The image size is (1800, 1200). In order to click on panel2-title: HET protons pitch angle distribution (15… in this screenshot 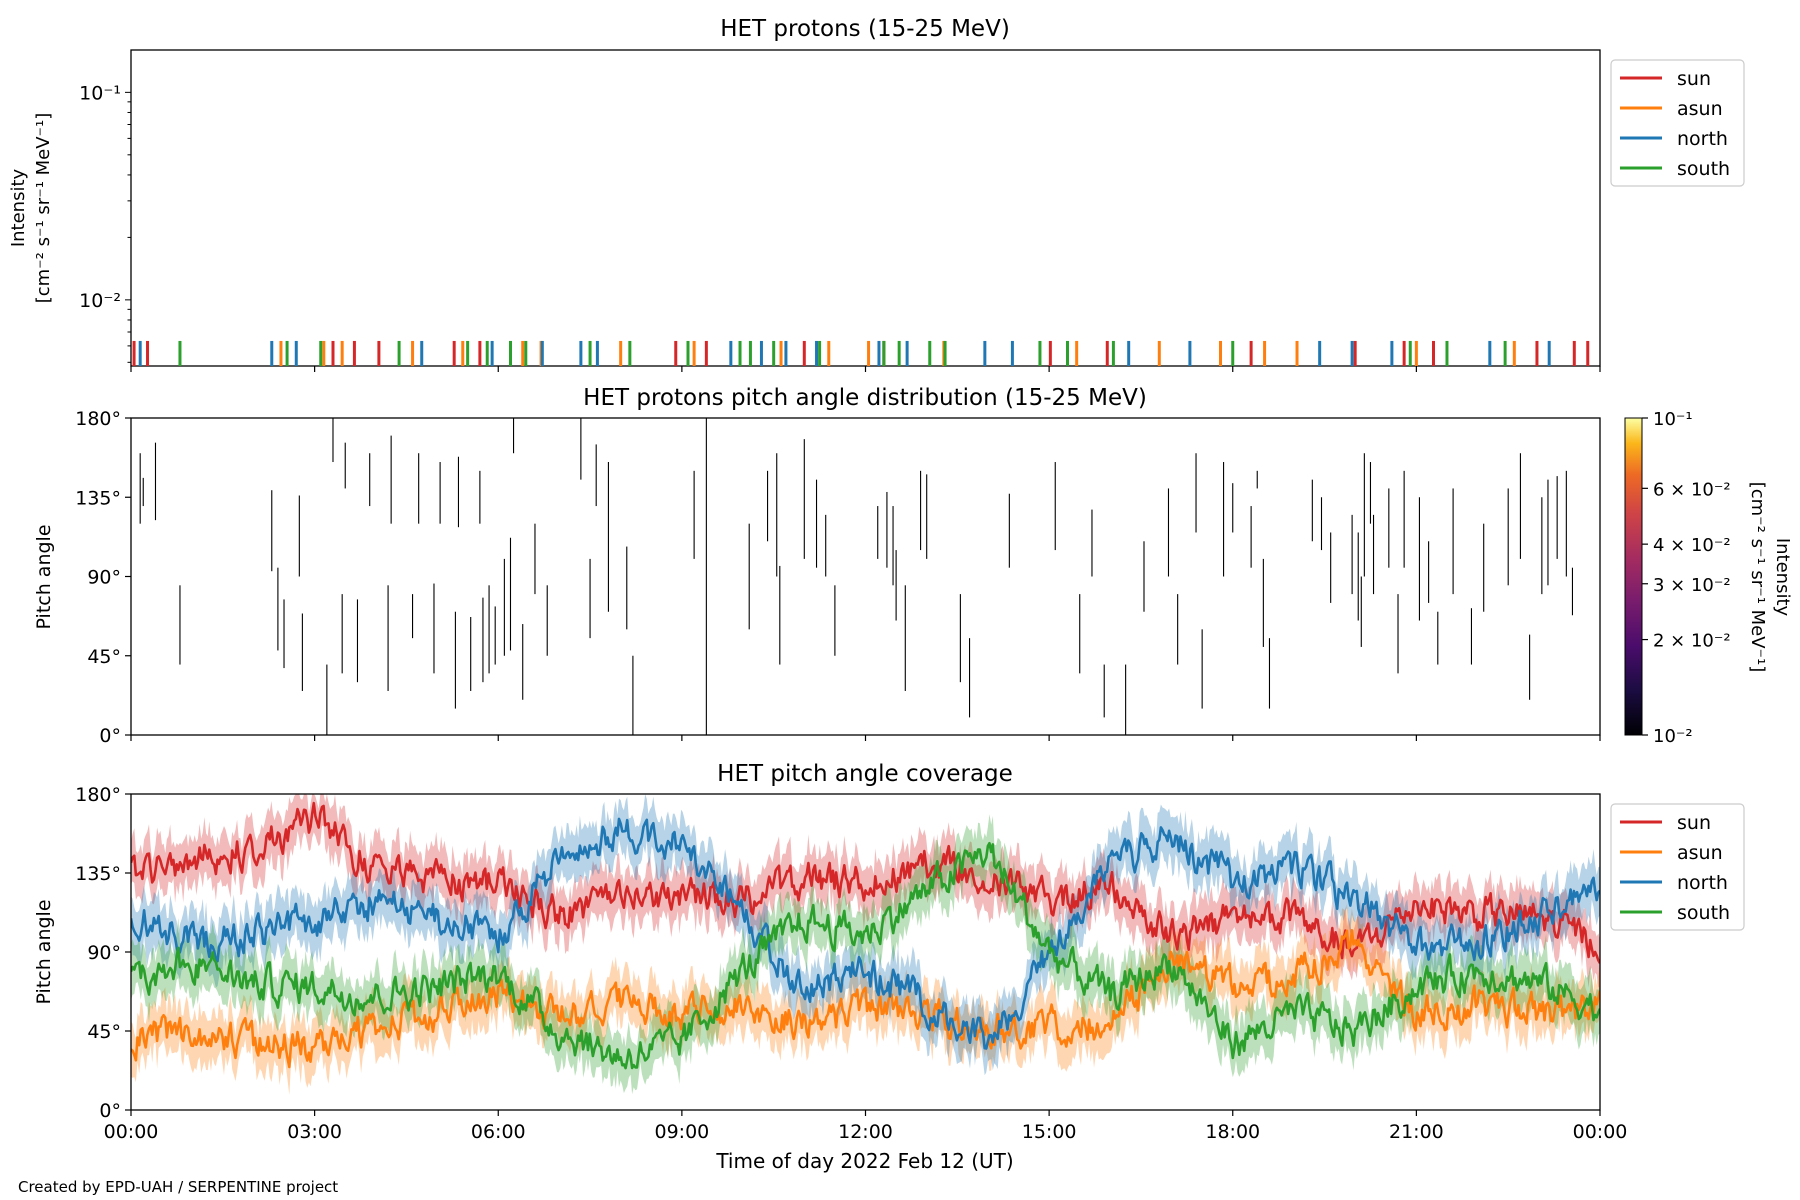, I will do `click(865, 398)`.